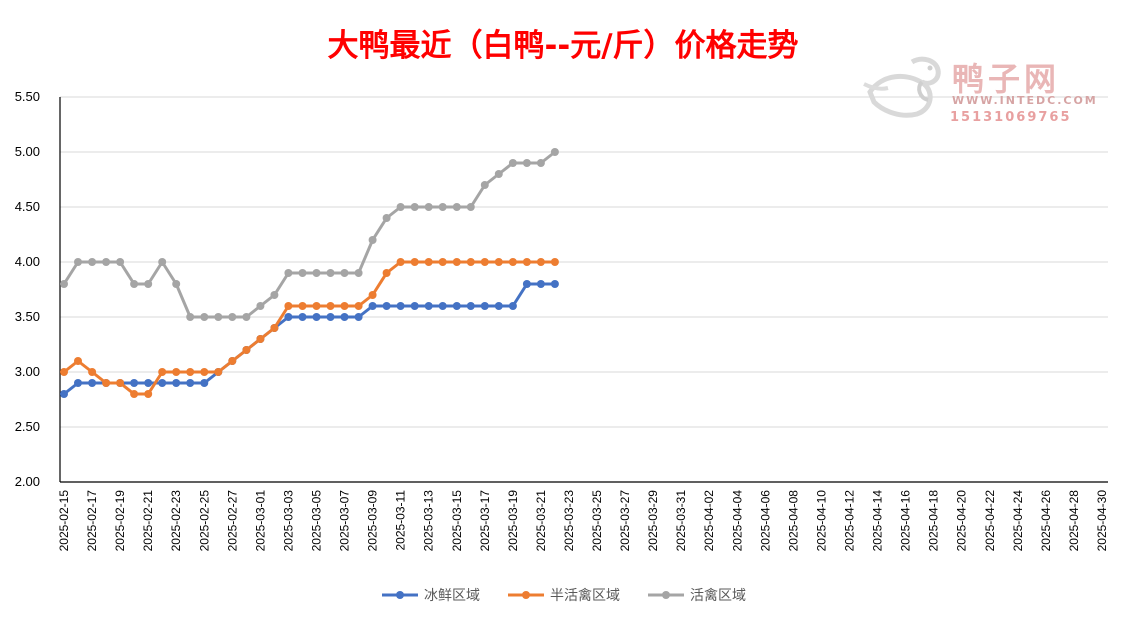 The width and height of the screenshot is (1126, 621). What do you see at coordinates (27, 206) in the screenshot?
I see `y-tick-label: 4.50` at bounding box center [27, 206].